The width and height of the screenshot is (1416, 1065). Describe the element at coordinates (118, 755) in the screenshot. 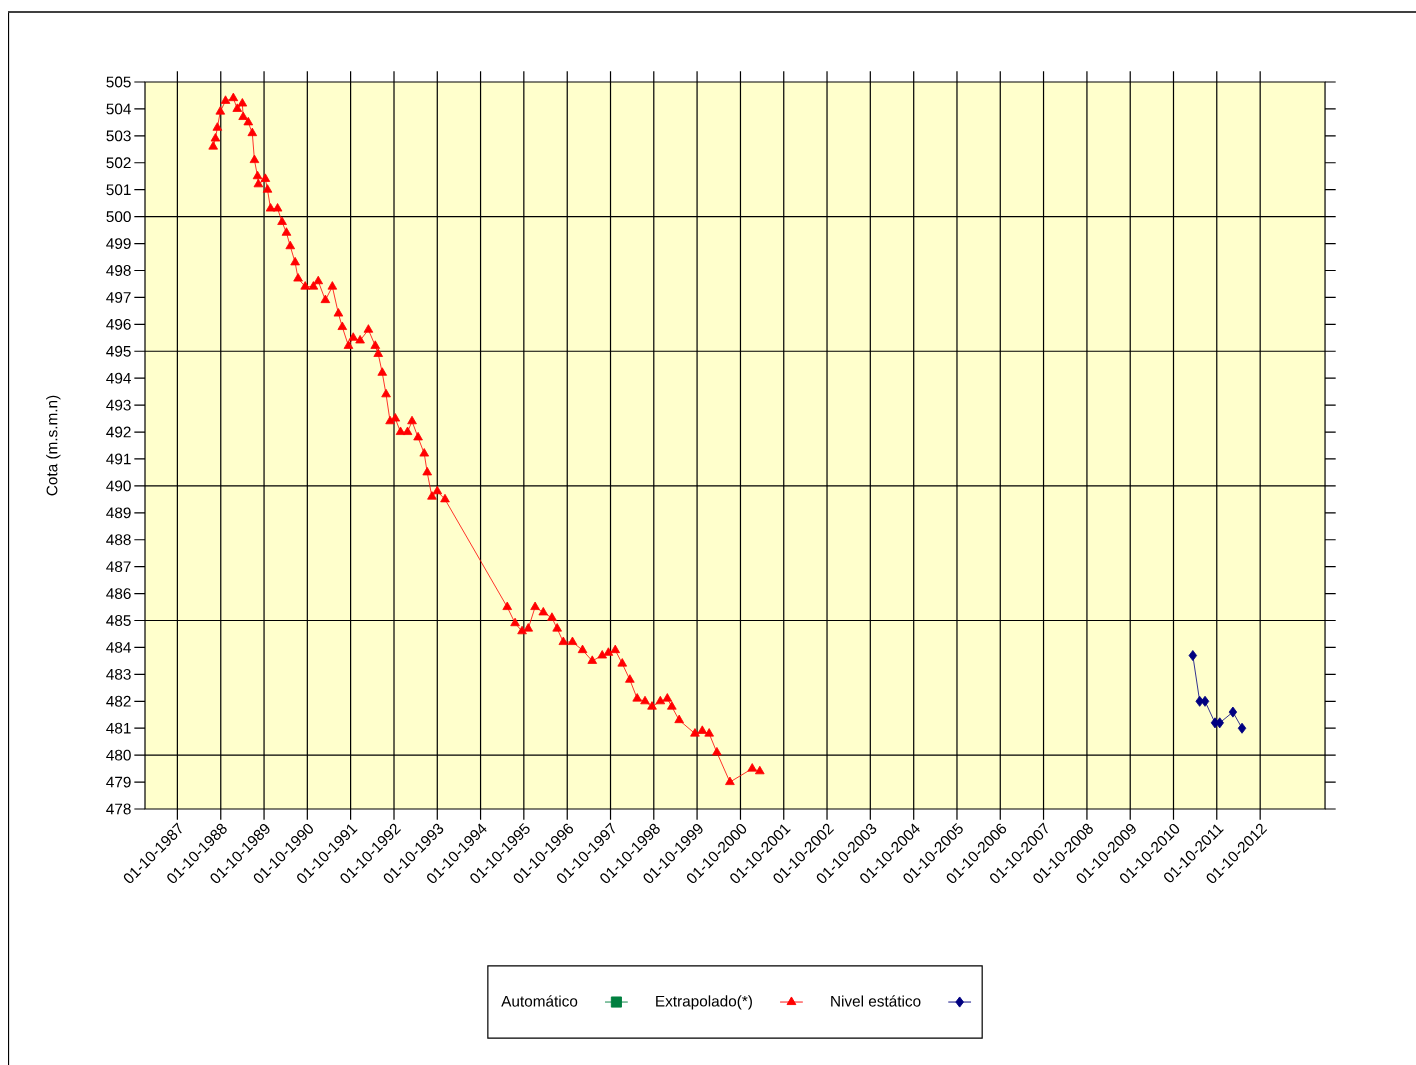

I see `y-tick-label: 480` at that location.